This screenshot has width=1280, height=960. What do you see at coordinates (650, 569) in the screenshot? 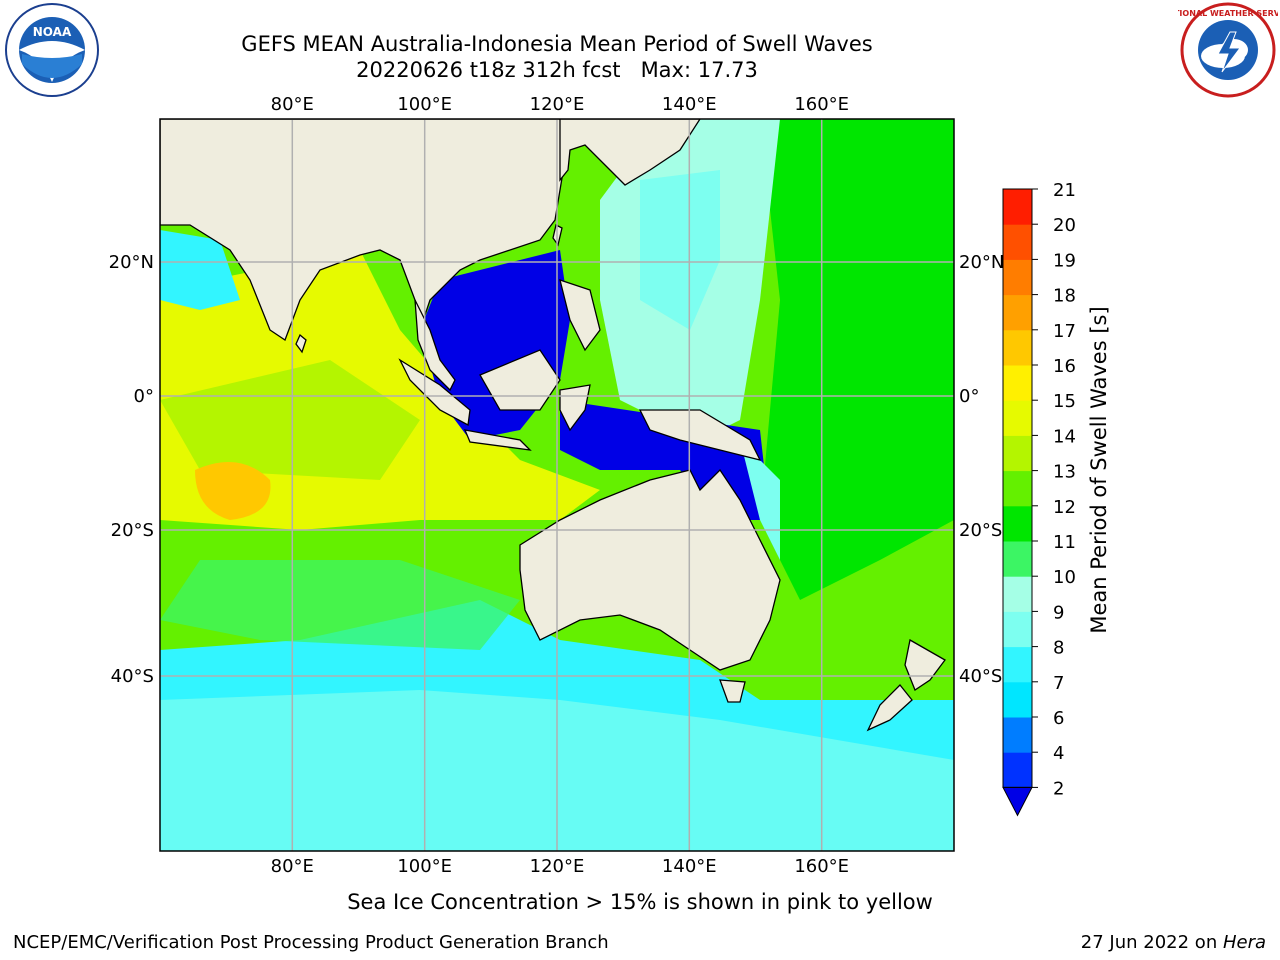
I see `australia-land` at bounding box center [650, 569].